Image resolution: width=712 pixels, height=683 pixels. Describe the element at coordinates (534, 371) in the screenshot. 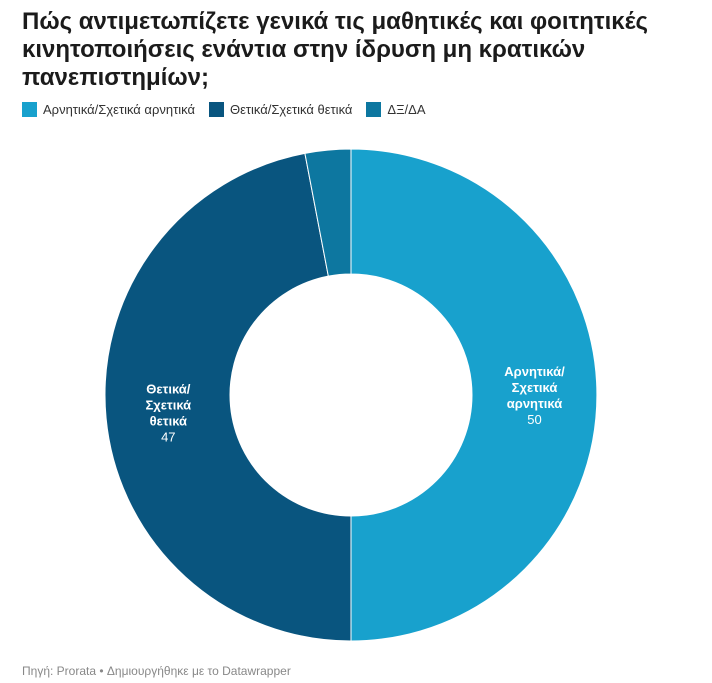

I see `slice-label-line: Αρνητικά/` at that location.